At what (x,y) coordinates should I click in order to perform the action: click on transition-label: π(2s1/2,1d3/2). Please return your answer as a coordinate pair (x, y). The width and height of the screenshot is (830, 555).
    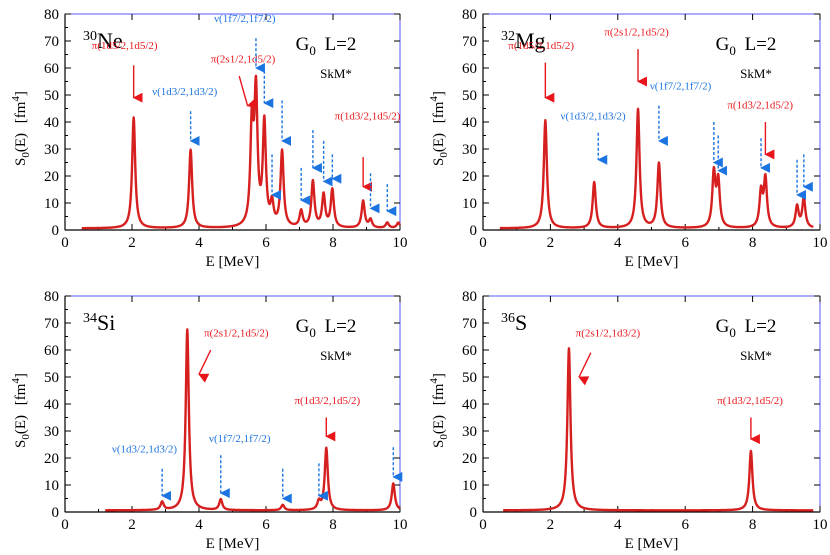
    Looking at the image, I should click on (608, 334).